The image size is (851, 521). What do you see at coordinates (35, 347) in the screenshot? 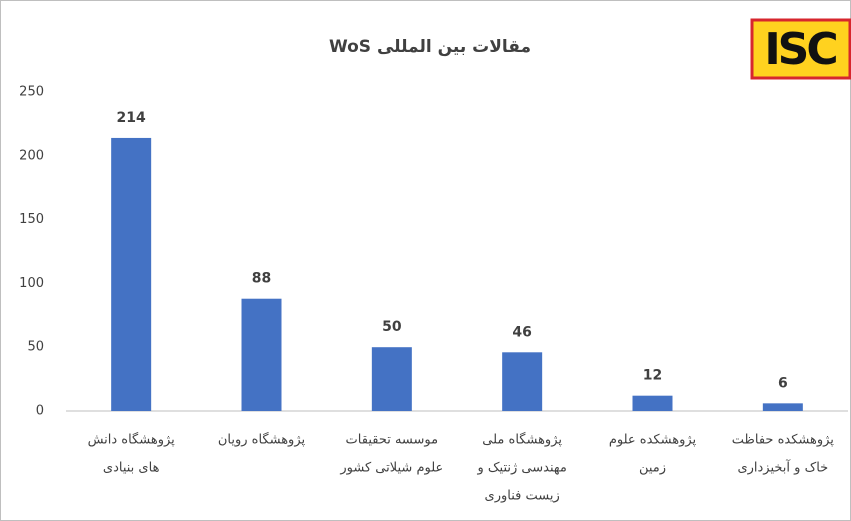
I see `y-tick-label: 50` at bounding box center [35, 347].